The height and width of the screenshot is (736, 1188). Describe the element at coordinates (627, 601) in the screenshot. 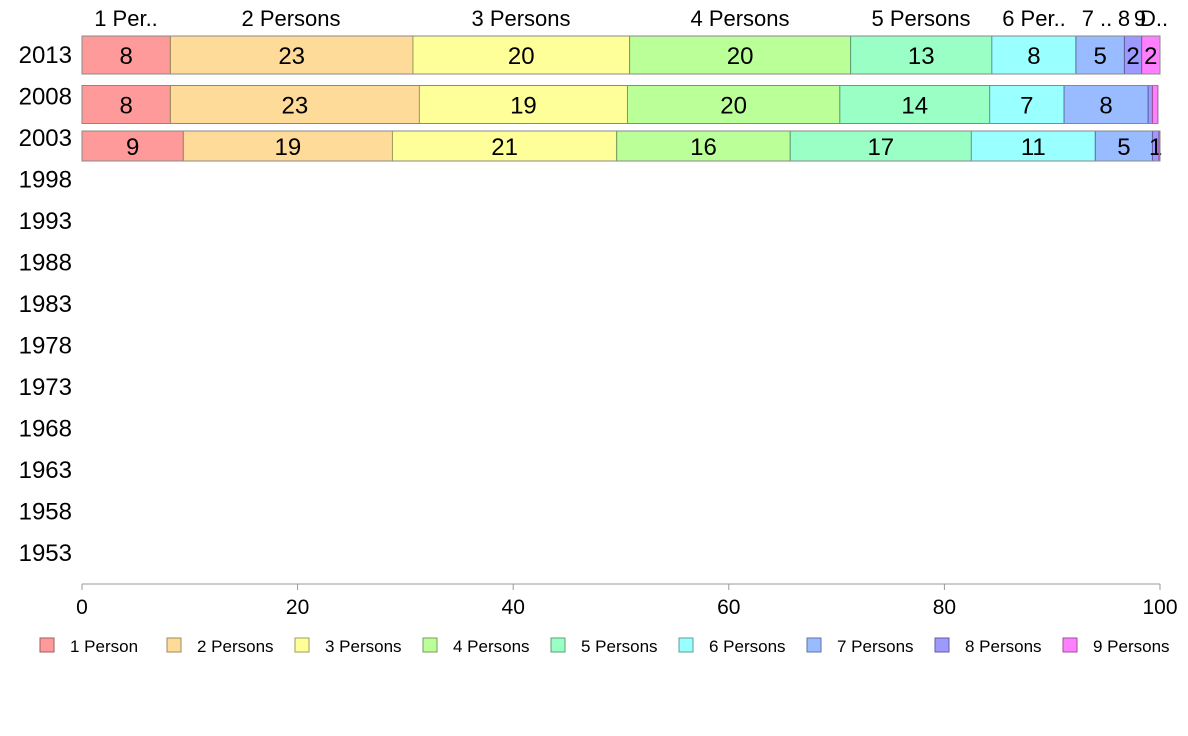

I see `x-axis: 0 20 40 60 80 100` at that location.